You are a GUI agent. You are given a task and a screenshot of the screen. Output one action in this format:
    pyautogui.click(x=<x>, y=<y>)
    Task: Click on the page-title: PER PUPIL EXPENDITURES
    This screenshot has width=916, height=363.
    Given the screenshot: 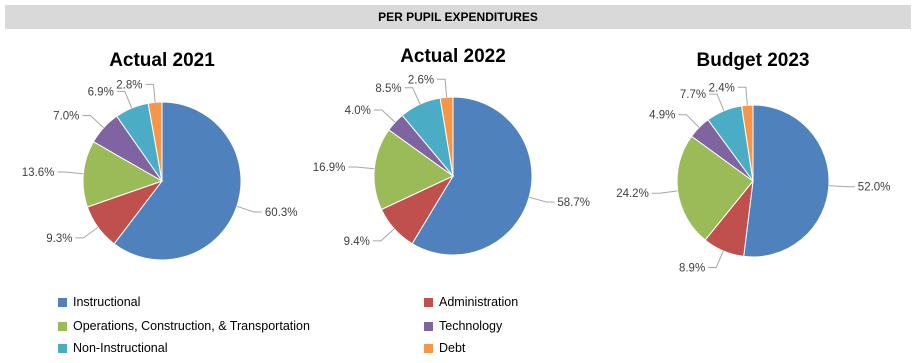 What is the action you would take?
    pyautogui.click(x=458, y=17)
    